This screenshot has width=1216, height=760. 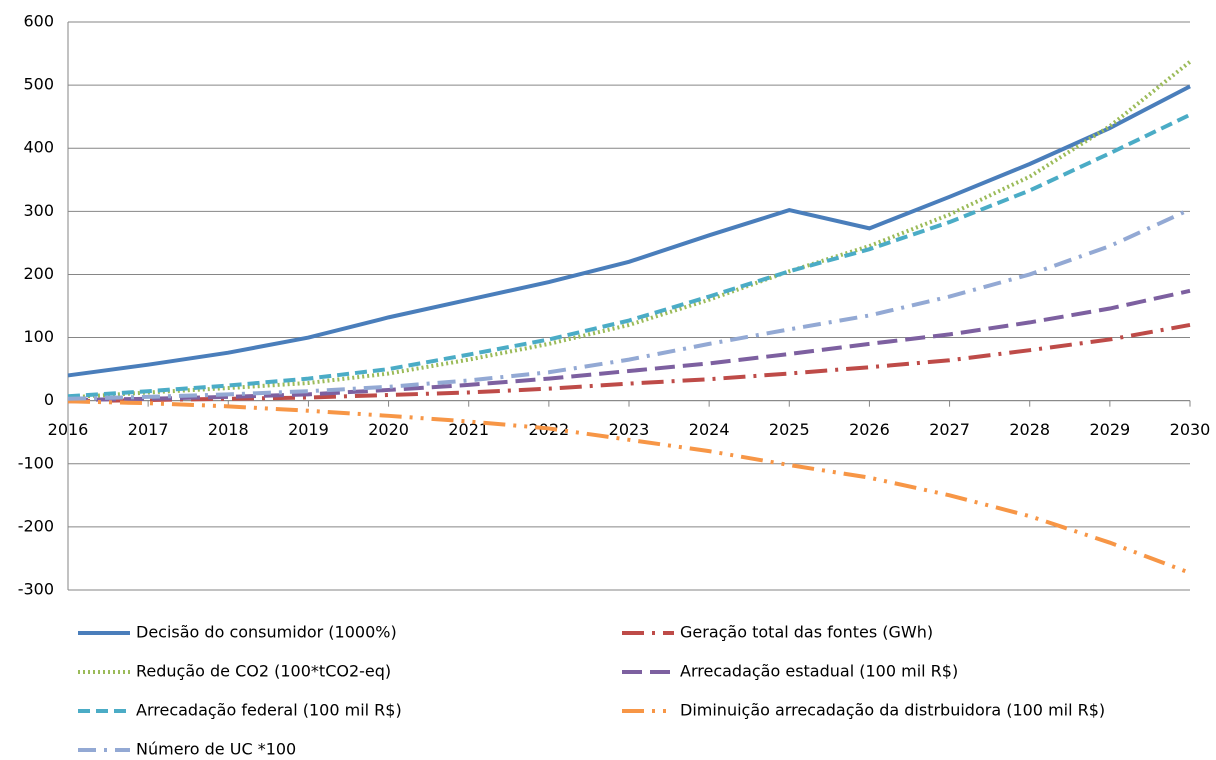 What do you see at coordinates (709, 429) in the screenshot?
I see `x-tick-label: 2024` at bounding box center [709, 429].